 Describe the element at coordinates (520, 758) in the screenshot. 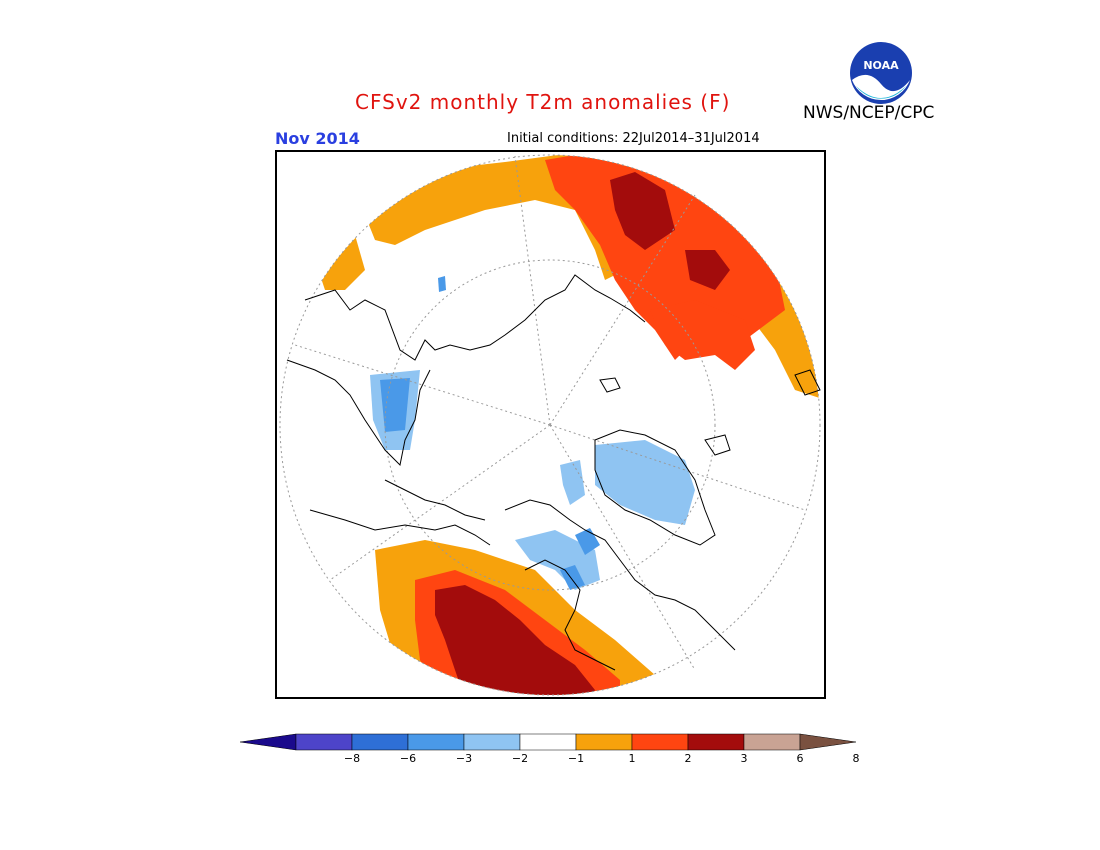

I see `colorbar-tick-label: −2` at that location.